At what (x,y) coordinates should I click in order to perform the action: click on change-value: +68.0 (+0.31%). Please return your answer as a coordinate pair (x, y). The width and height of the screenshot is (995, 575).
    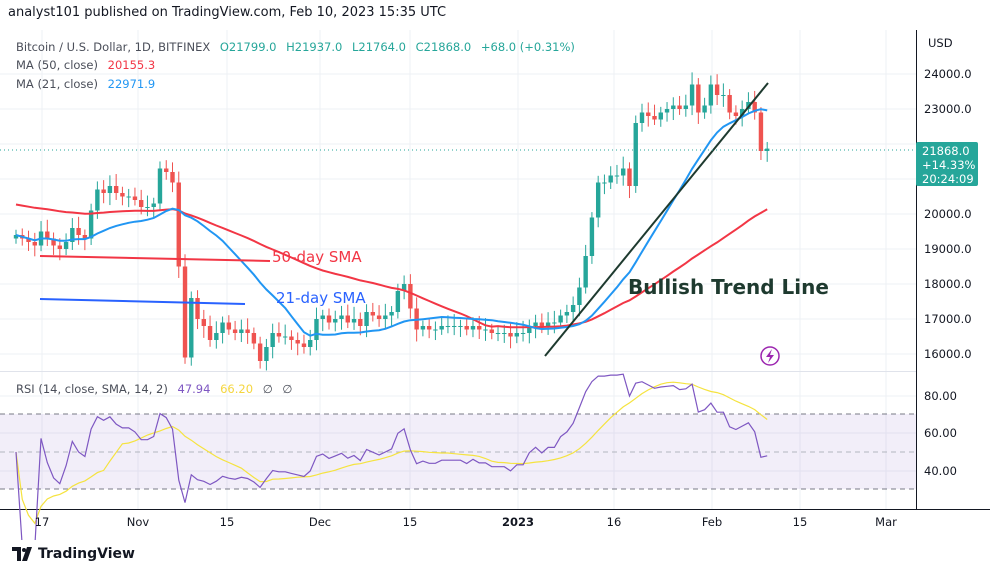
    Looking at the image, I should click on (527, 47).